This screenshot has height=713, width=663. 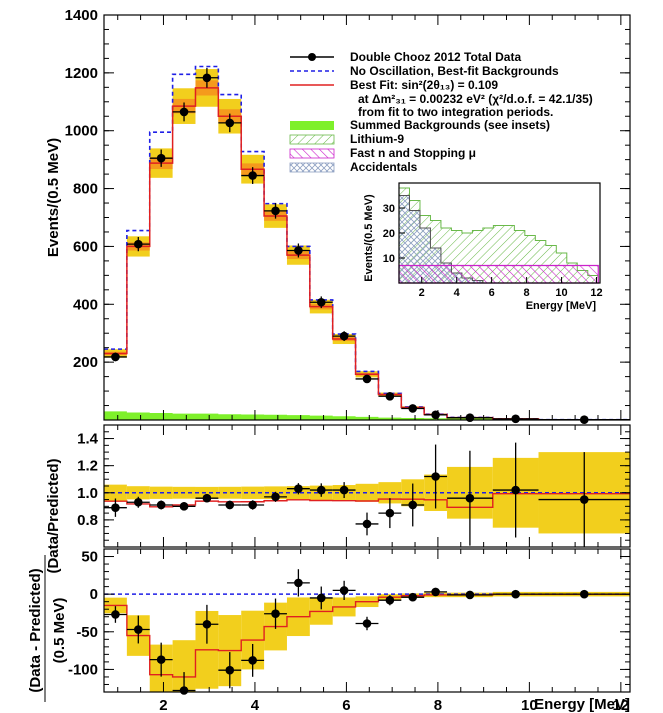 What do you see at coordinates (424, 85) in the screenshot?
I see `legend-label-best-fit: Best Fit: sin²(2θ₁₃) = 0.109` at bounding box center [424, 85].